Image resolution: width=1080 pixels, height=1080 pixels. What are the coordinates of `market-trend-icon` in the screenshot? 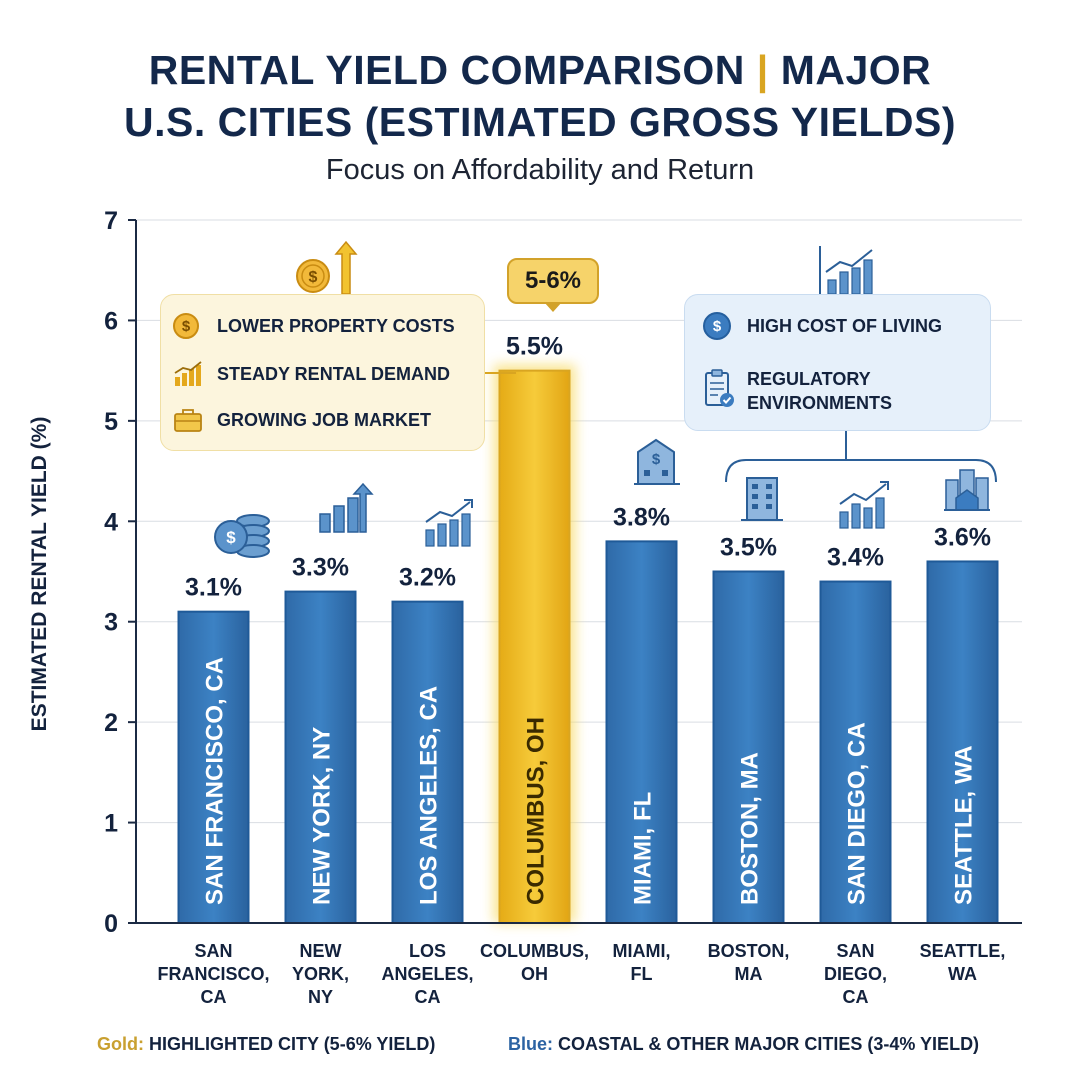 It's located at (847, 271).